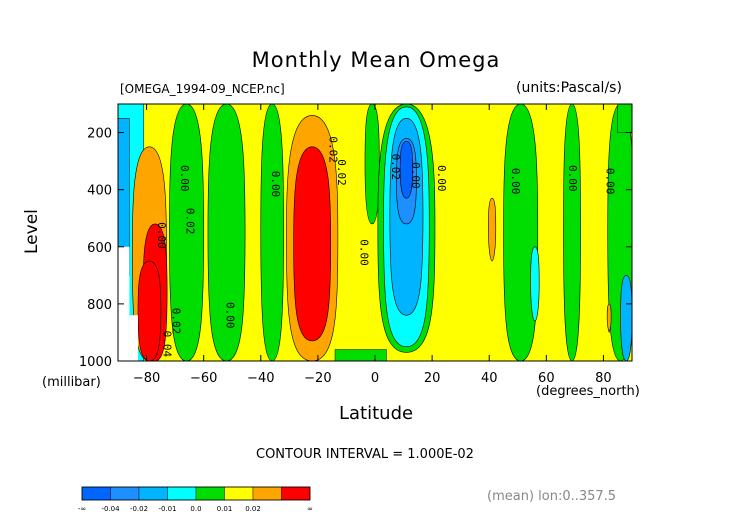 Image resolution: width=752 pixels, height=532 pixels. I want to click on region-green-m66, so click(186, 232).